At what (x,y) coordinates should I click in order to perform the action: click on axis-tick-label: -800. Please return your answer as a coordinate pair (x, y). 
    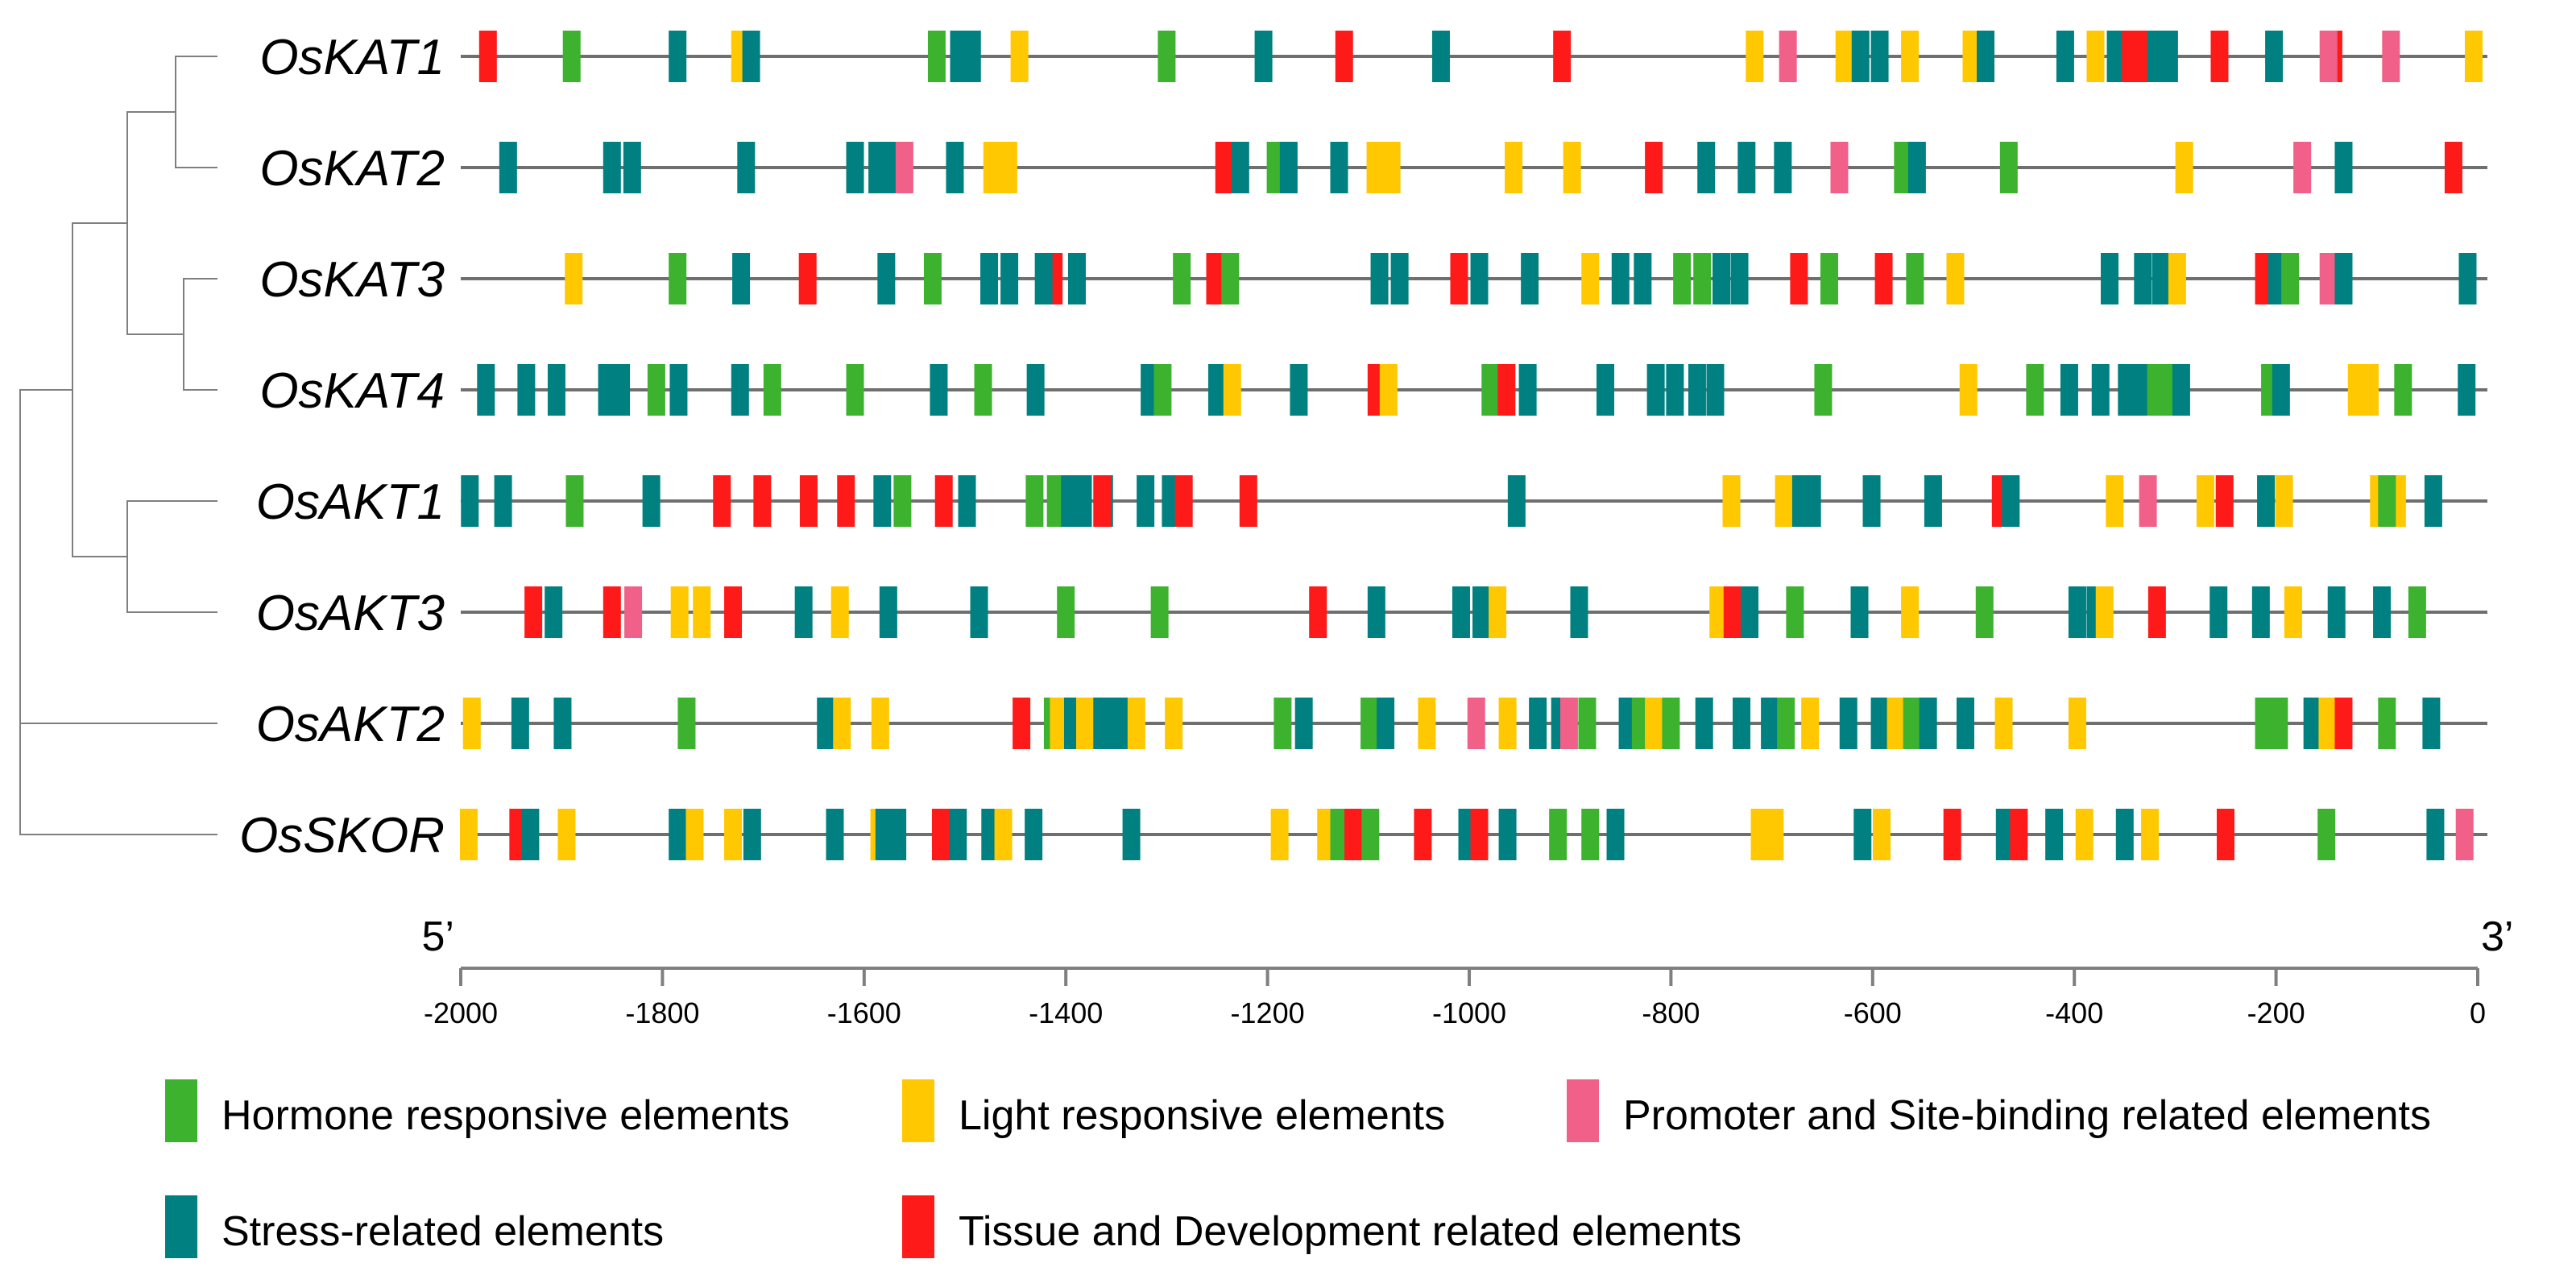
    Looking at the image, I should click on (1671, 1012).